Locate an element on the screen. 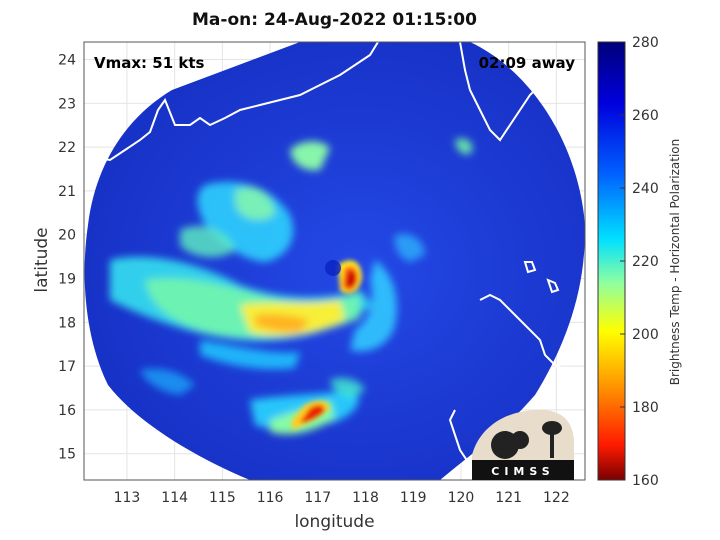  x-tick-label: 118 is located at coordinates (365, 498).